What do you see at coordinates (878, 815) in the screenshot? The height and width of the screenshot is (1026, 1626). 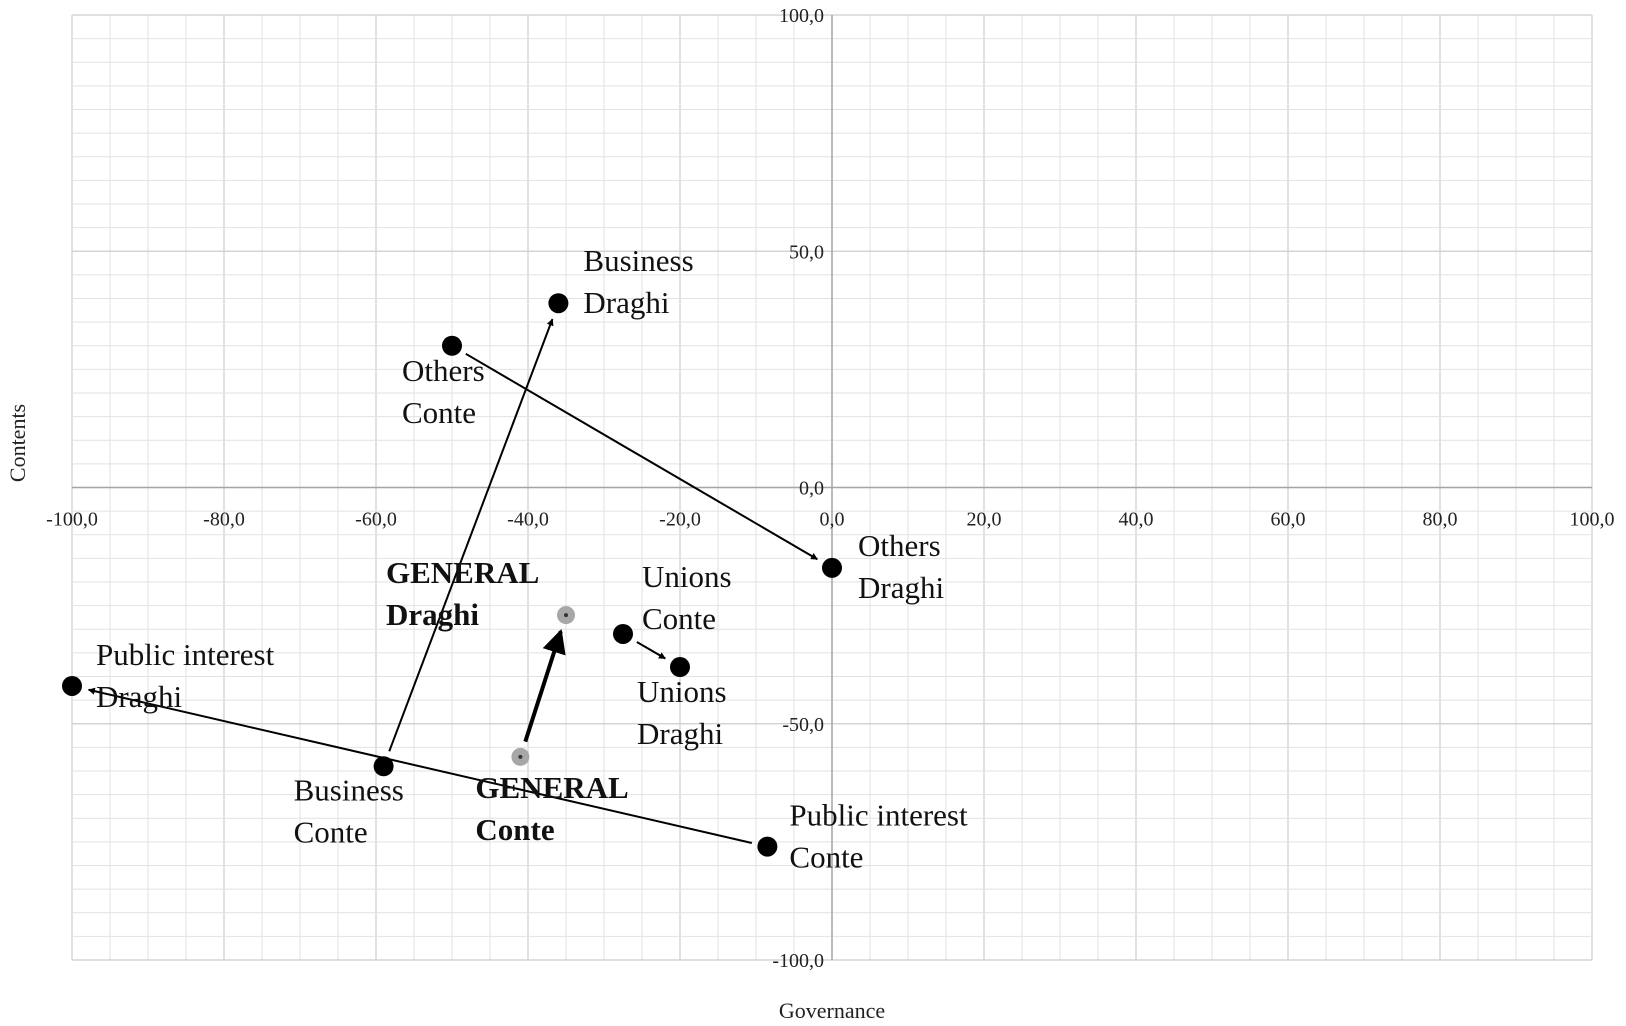 I see `label-public-interest-conte: Public interest` at bounding box center [878, 815].